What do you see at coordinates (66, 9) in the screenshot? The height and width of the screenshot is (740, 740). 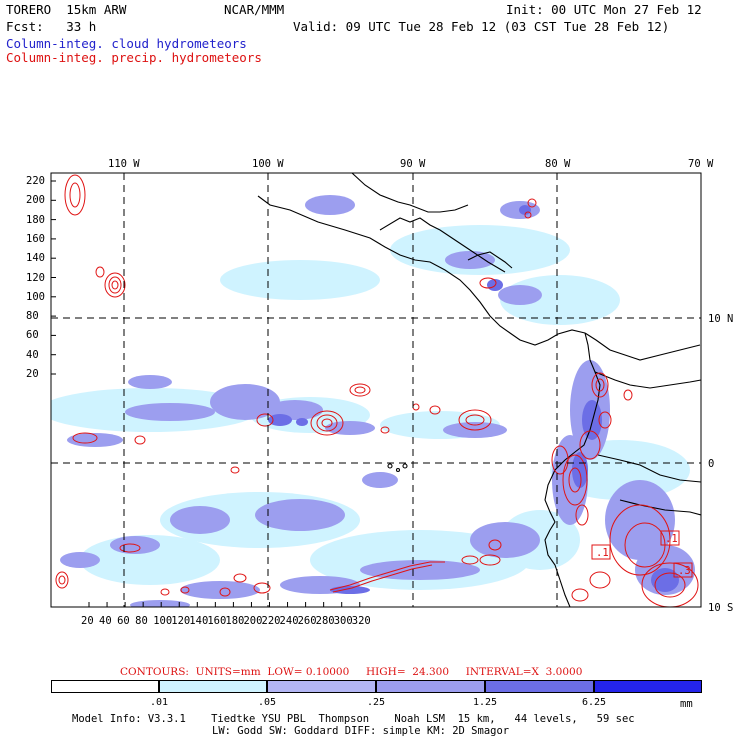 I see `model-title: TORERO 15km ARW` at bounding box center [66, 9].